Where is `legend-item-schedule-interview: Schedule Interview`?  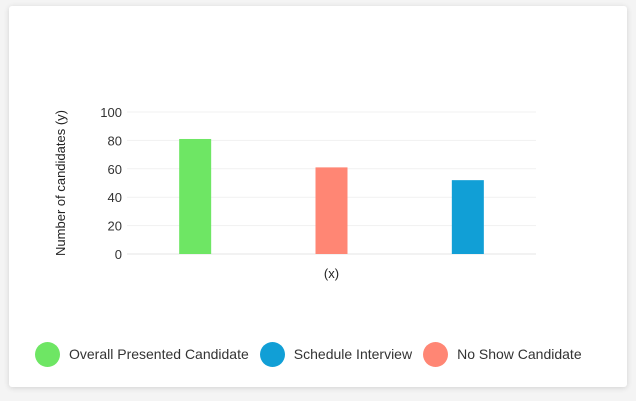
legend-item-schedule-interview: Schedule Interview is located at coordinates (336, 354).